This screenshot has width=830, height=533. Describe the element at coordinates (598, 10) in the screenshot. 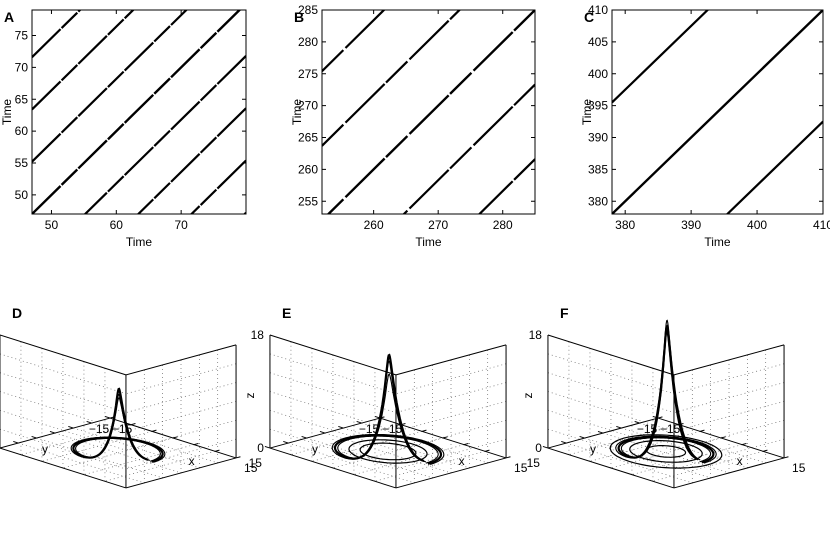

I see `ytick-label-c: 410` at that location.